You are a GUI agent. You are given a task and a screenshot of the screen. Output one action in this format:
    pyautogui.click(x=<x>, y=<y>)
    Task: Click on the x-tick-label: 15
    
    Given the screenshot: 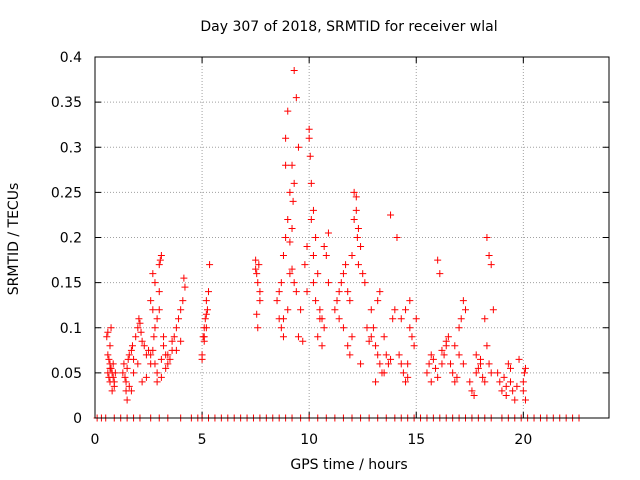 What is the action you would take?
    pyautogui.click(x=416, y=440)
    